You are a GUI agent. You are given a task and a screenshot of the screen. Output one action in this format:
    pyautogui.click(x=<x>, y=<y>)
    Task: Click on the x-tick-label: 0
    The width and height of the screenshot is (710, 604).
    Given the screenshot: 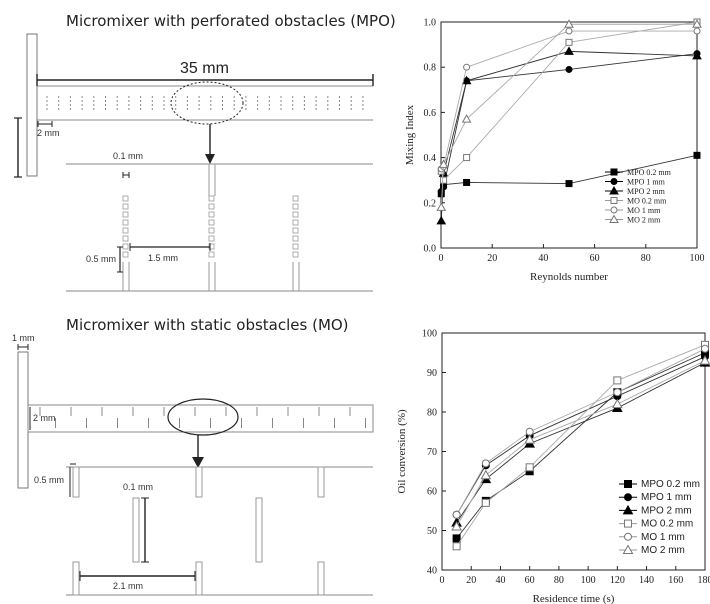 What is the action you would take?
    pyautogui.click(x=442, y=580)
    